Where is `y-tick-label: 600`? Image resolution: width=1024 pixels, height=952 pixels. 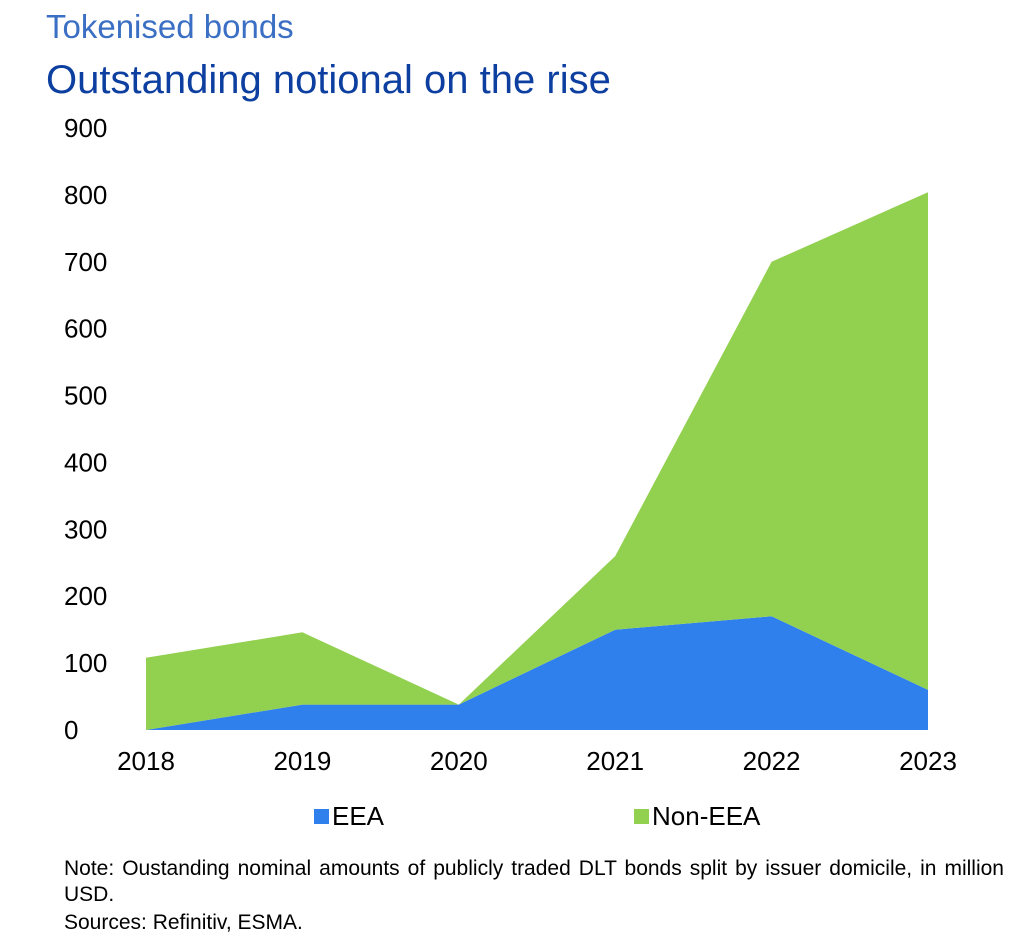 y-tick-label: 600 is located at coordinates (85, 329).